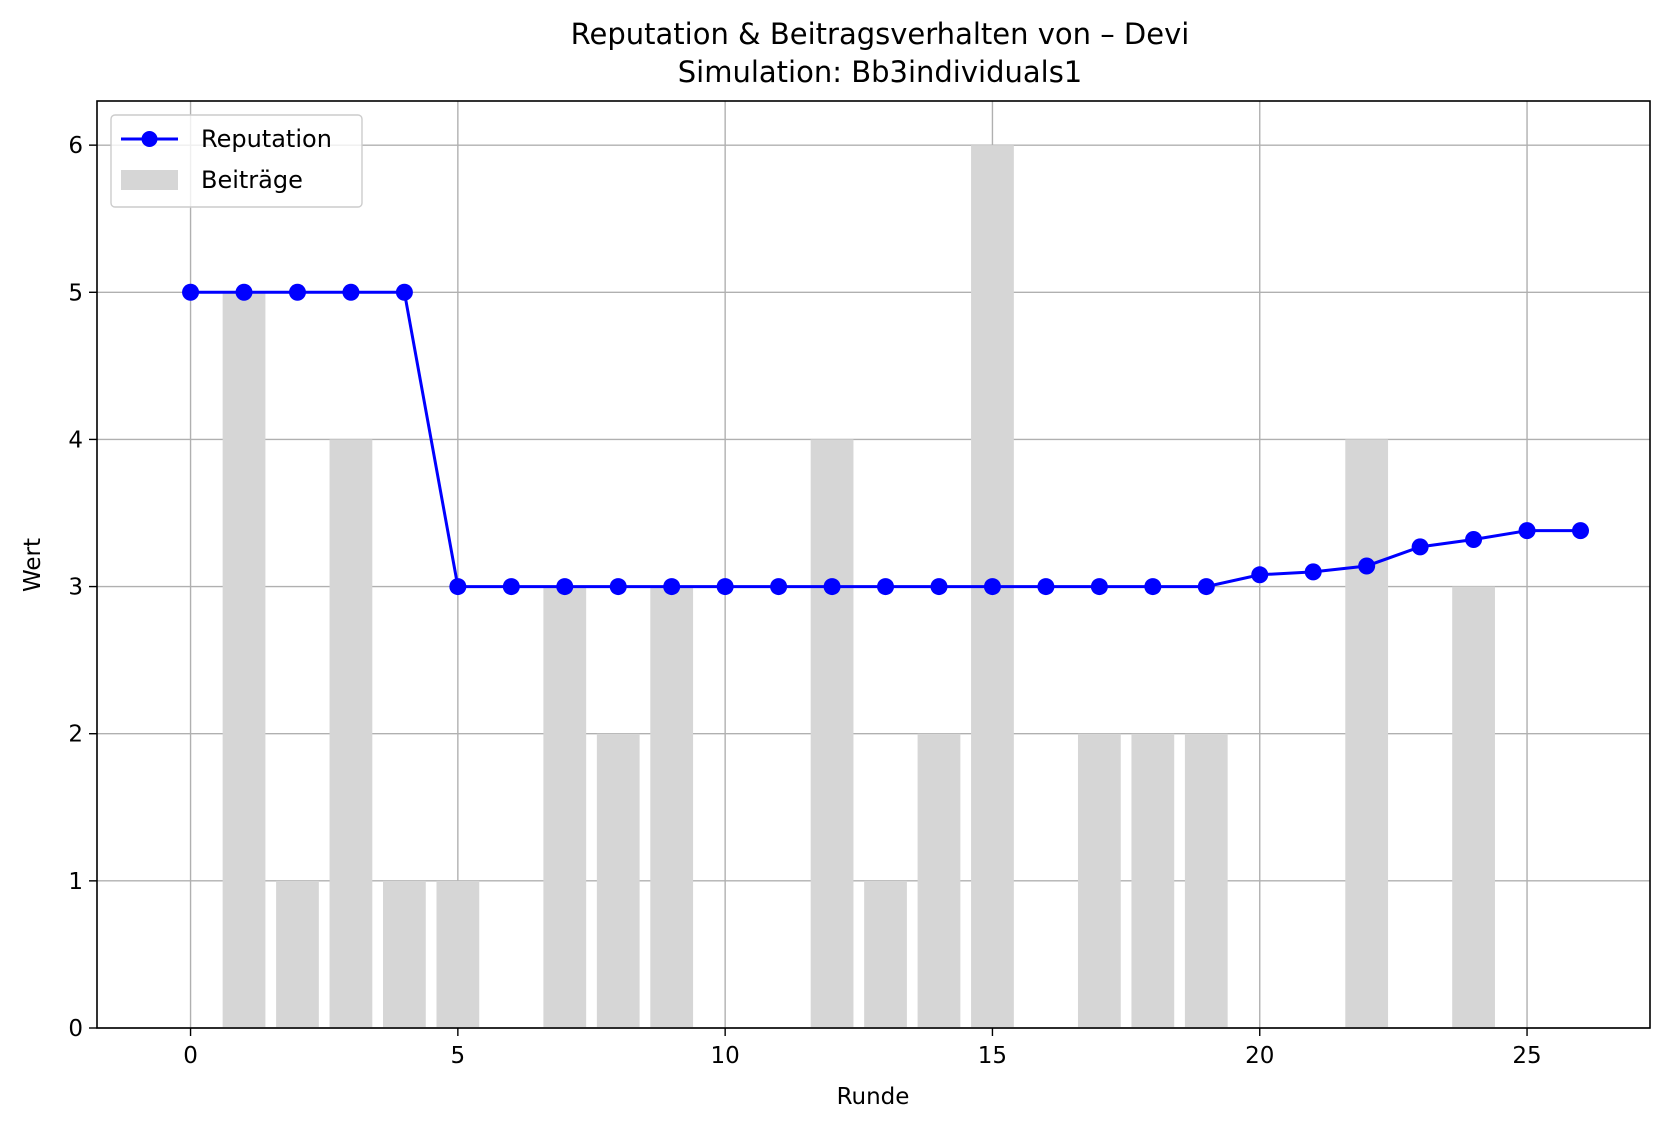 This screenshot has height=1131, width=1666. Describe the element at coordinates (75, 293) in the screenshot. I see `y-tick-label: 5` at that location.